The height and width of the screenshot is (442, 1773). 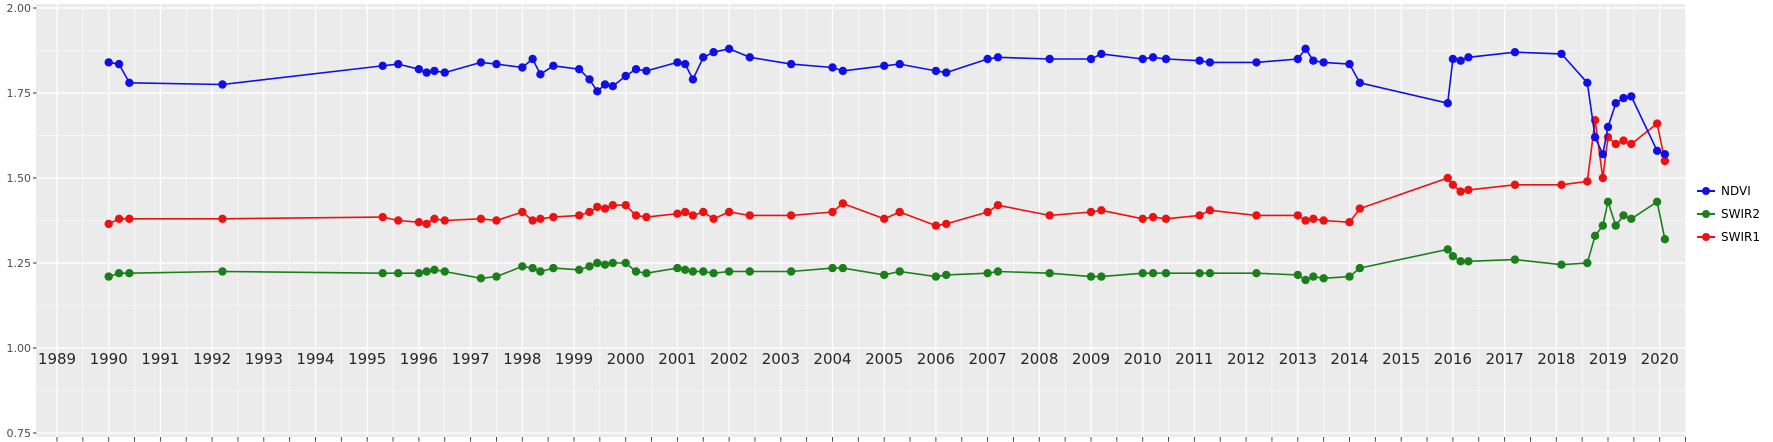 What do you see at coordinates (1706, 214) in the screenshot?
I see `swir2-point-icon` at bounding box center [1706, 214].